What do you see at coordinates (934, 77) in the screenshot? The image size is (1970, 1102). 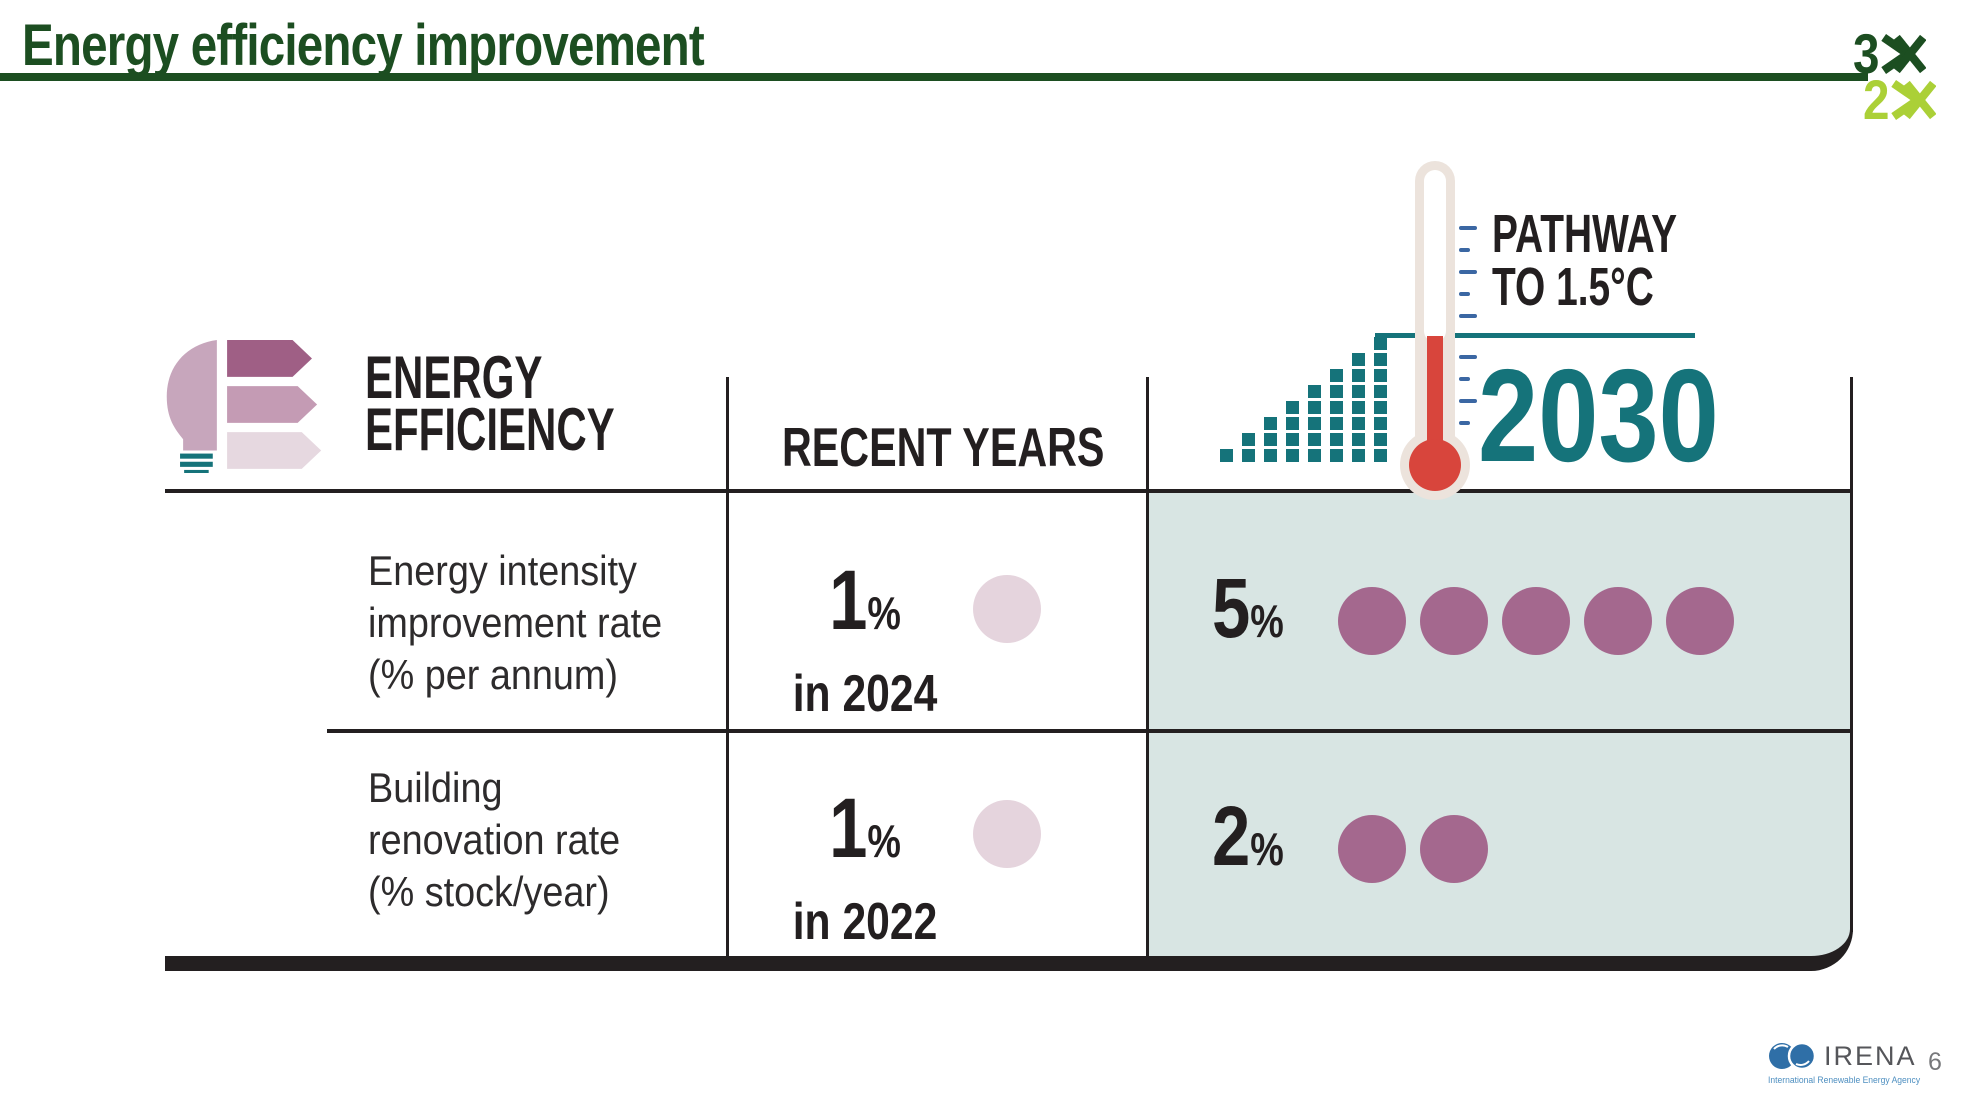 I see `title-underline` at bounding box center [934, 77].